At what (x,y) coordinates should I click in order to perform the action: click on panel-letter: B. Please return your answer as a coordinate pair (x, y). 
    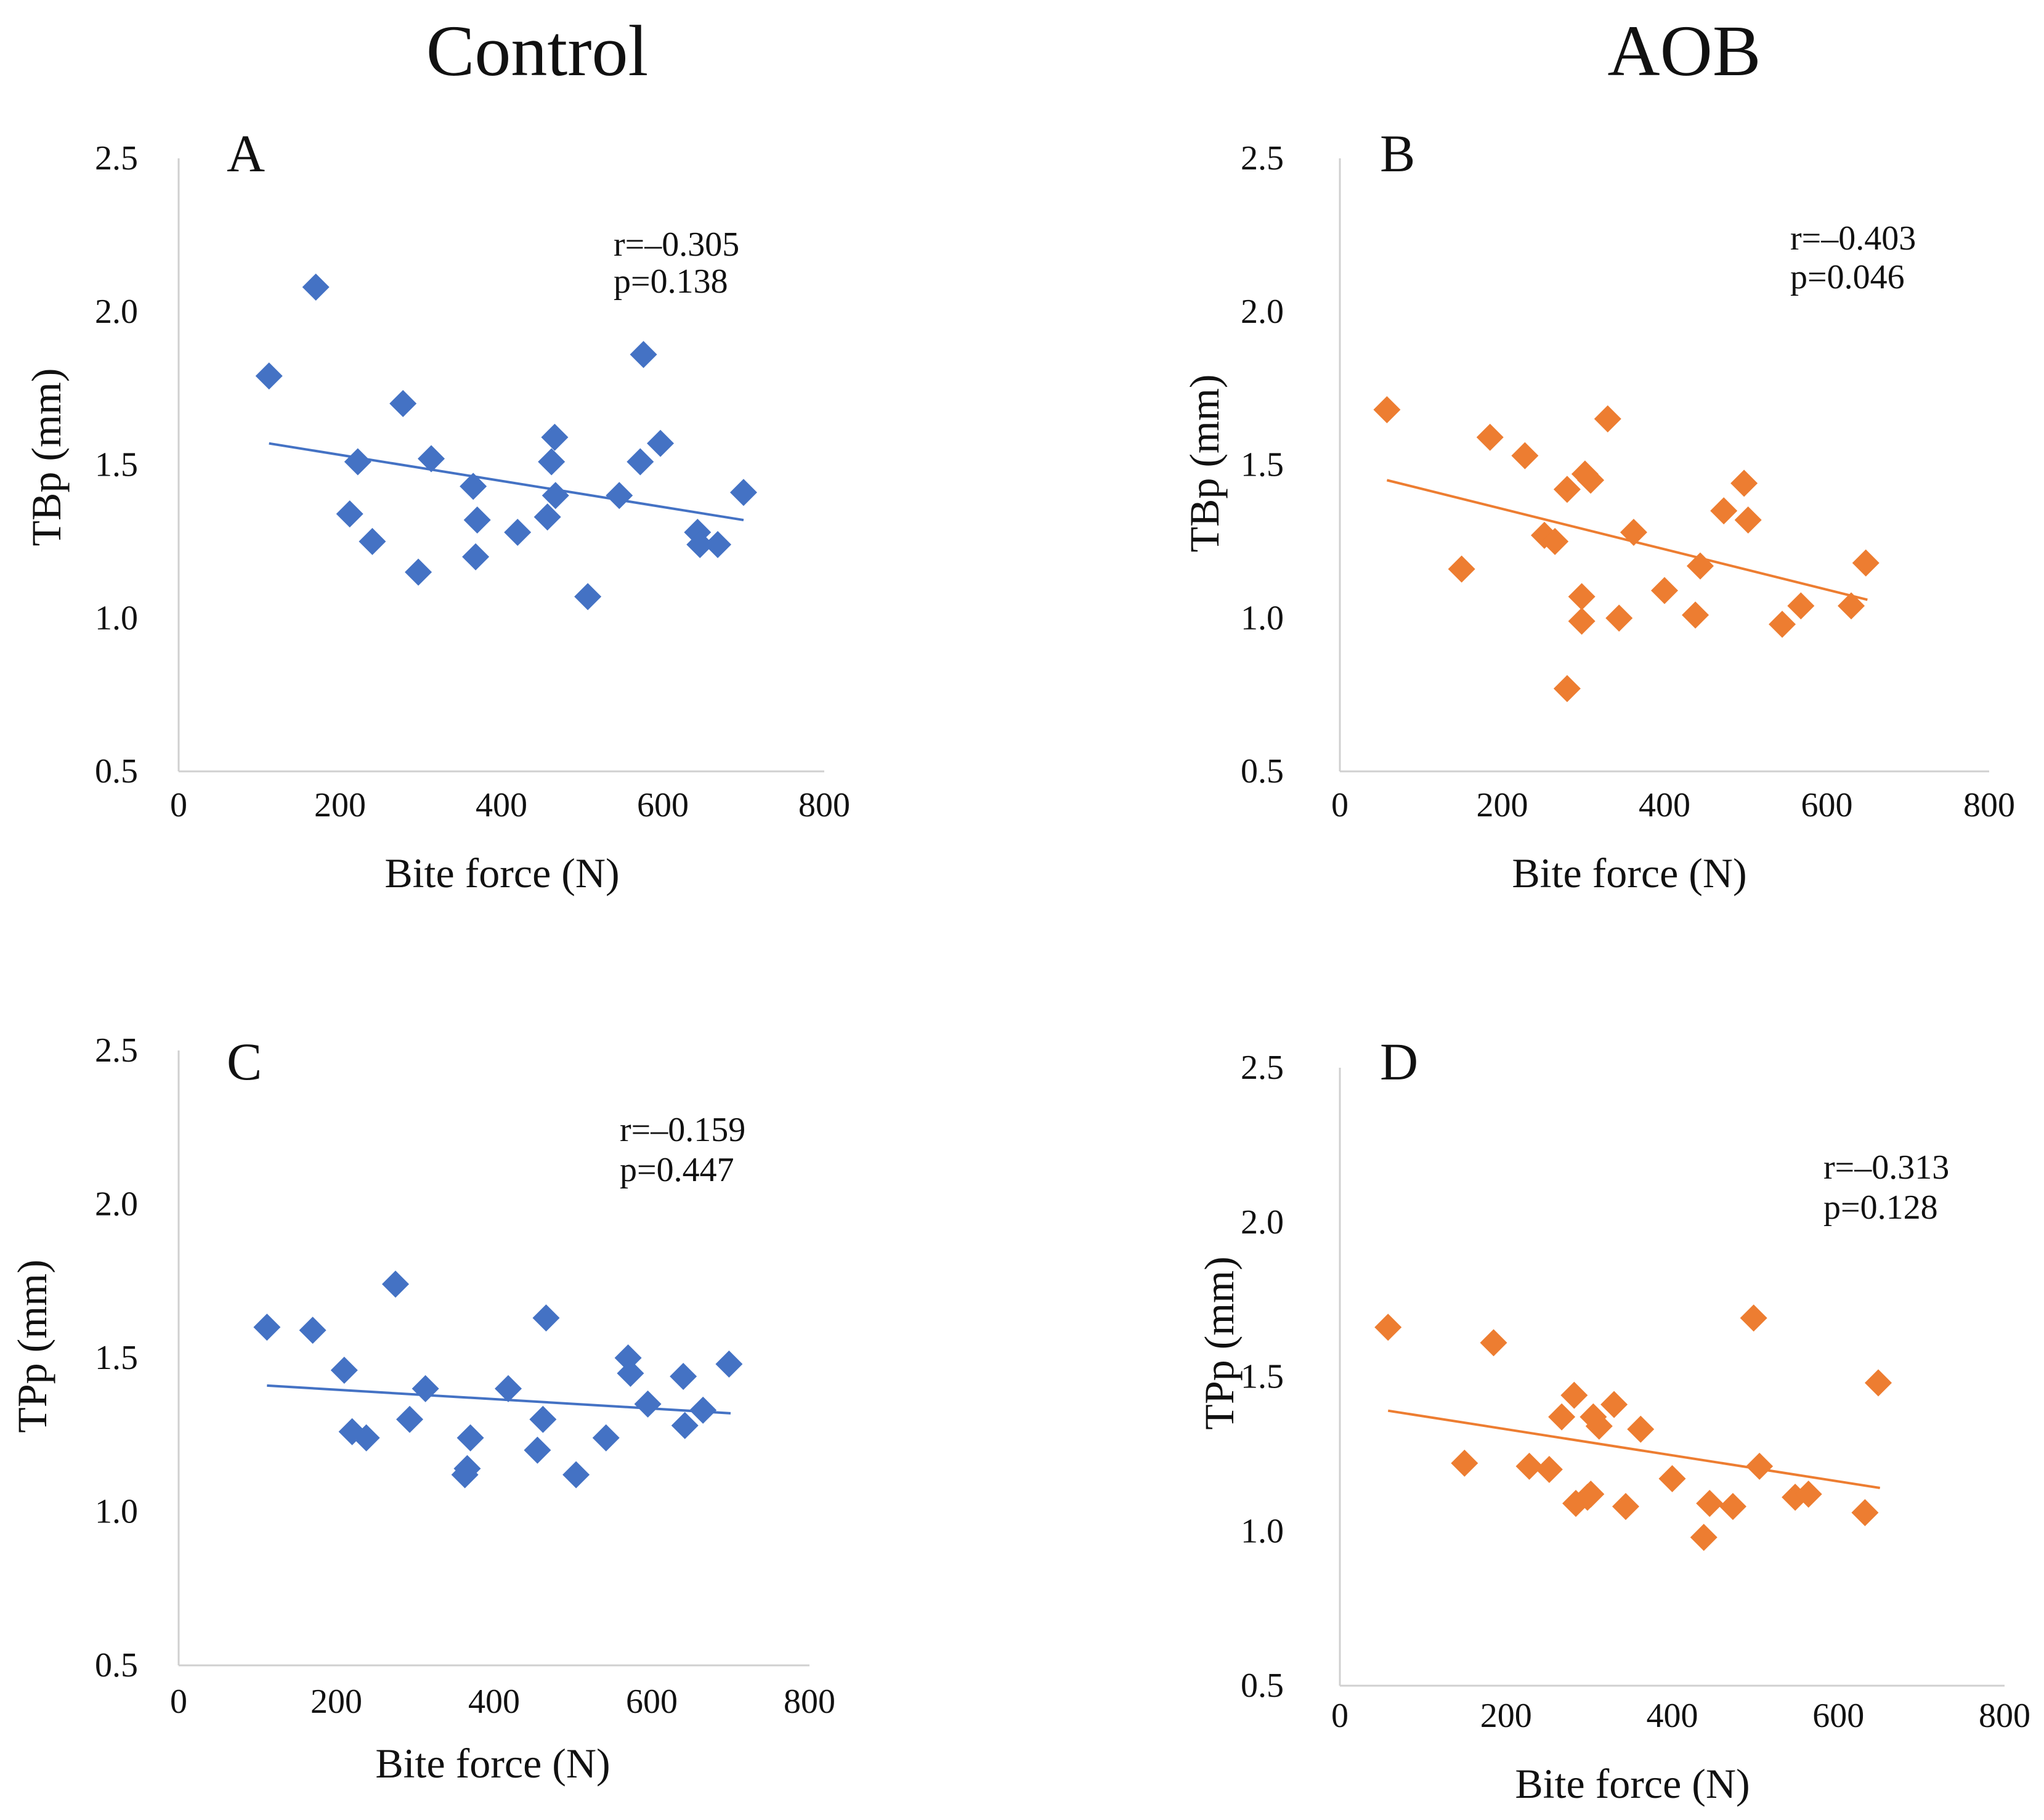
    Looking at the image, I should click on (1398, 153).